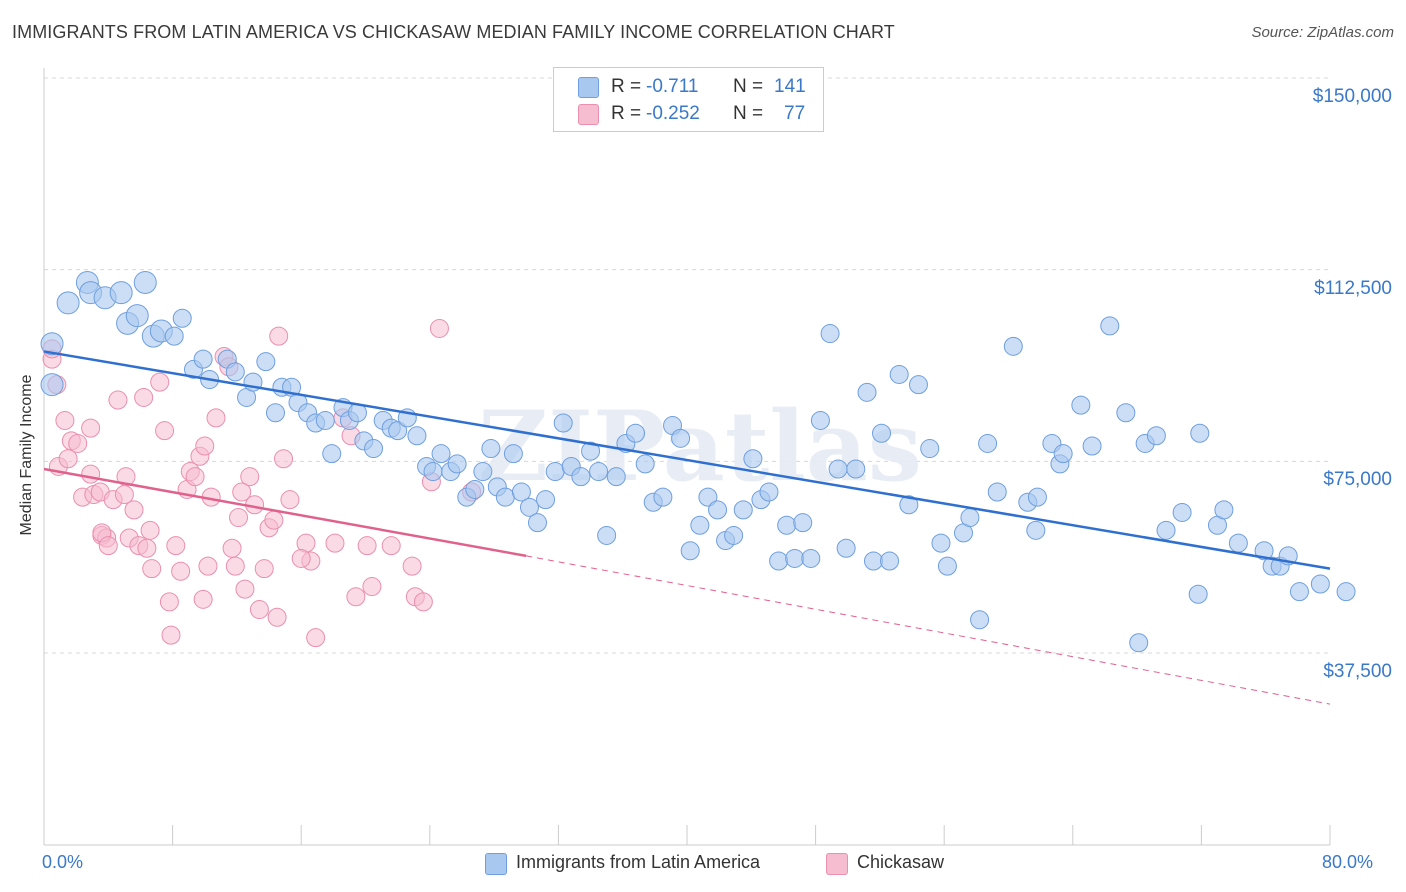 This screenshot has width=1406, height=892. I want to click on source-label: Source: ZipAtlas.com, so click(1322, 32).